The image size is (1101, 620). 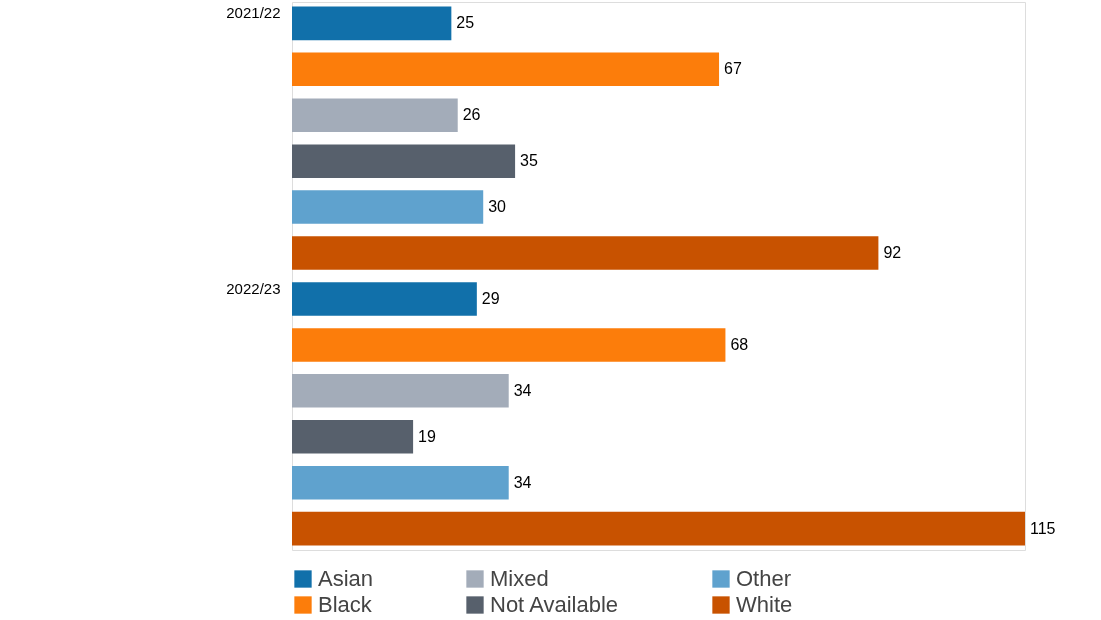 I want to click on data-label: 35, so click(x=529, y=161).